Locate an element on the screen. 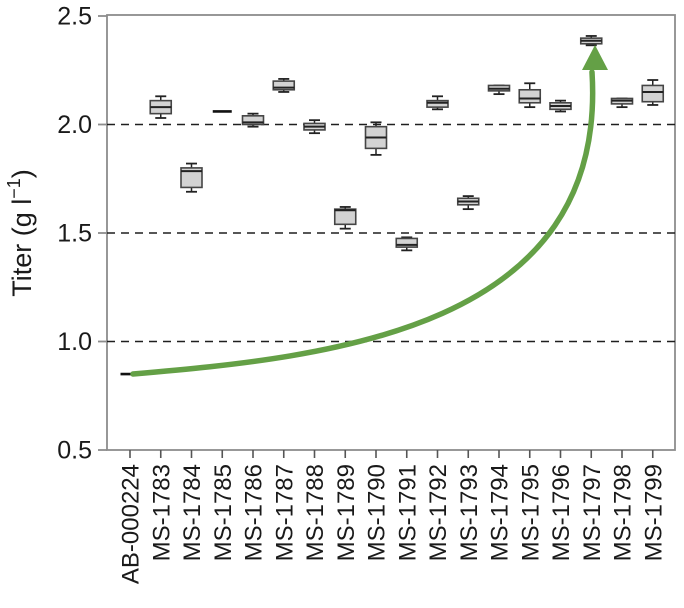  y-tick-label: 2.0 is located at coordinates (74, 125).